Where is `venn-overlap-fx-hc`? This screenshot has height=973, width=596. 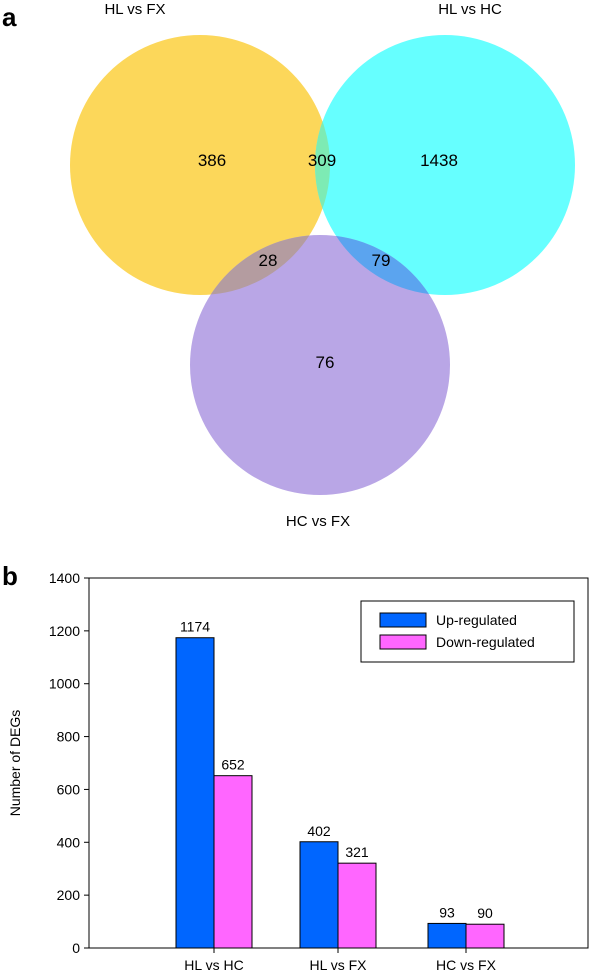
venn-overlap-fx-hc is located at coordinates (322, 165).